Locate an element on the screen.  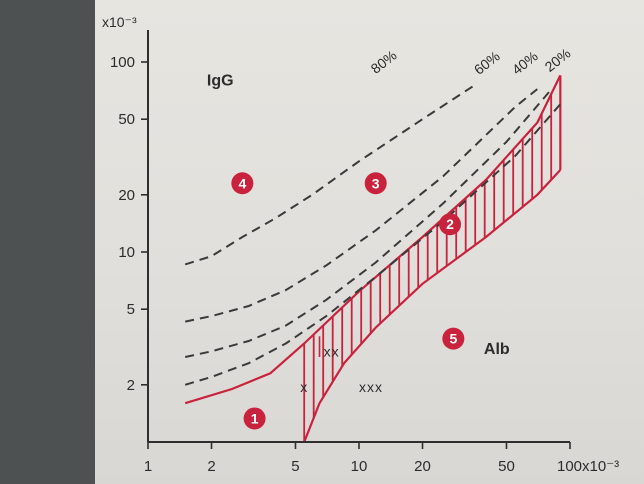
x-tick-label: 10 is located at coordinates (359, 466).